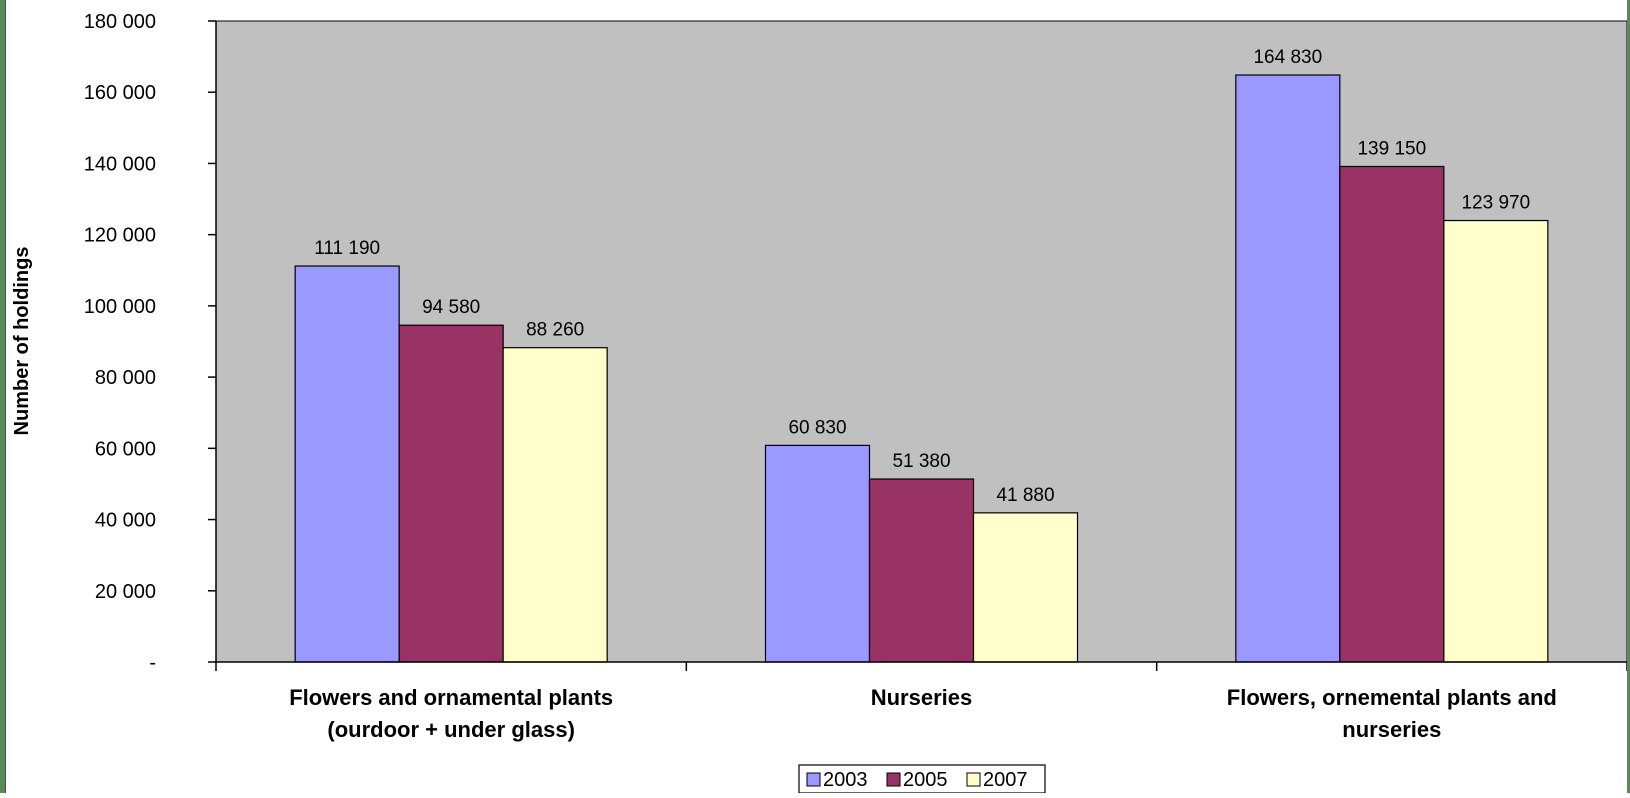 This screenshot has height=798, width=1630. What do you see at coordinates (120, 22) in the screenshot?
I see `y-tick-label: 180 000` at bounding box center [120, 22].